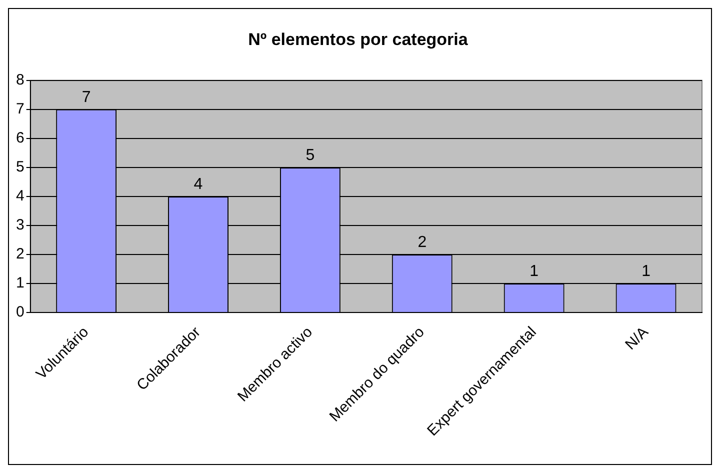 This screenshot has height=473, width=720. I want to click on y-tick-label: 8, so click(20, 80).